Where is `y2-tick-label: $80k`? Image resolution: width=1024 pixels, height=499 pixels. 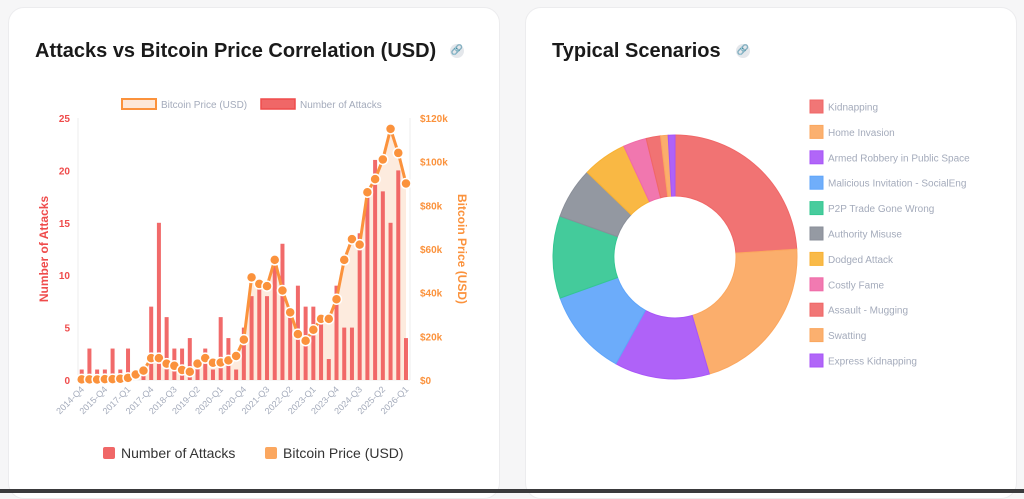
y2-tick-label: $80k is located at coordinates (431, 206).